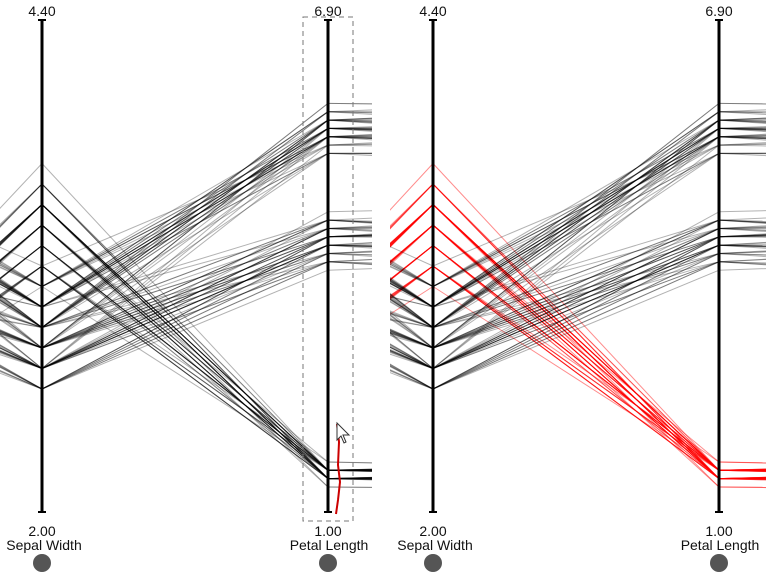 The height and width of the screenshot is (576, 766). Describe the element at coordinates (434, 545) in the screenshot. I see `sepal-width-axis-title: Sepal Width` at that location.